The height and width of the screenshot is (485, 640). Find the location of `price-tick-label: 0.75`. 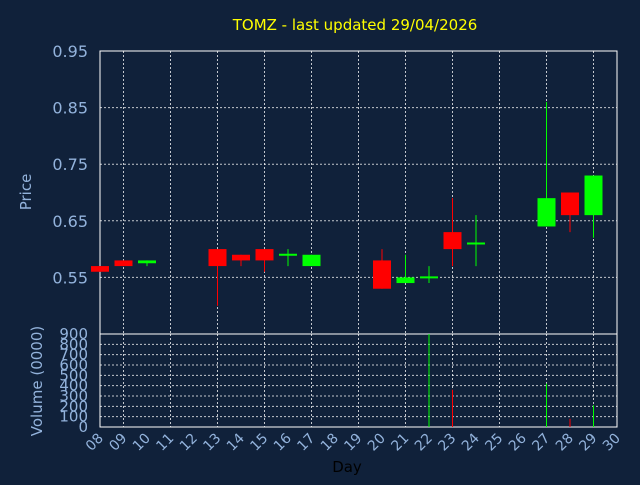

price-tick-label: 0.75 is located at coordinates (70, 164).